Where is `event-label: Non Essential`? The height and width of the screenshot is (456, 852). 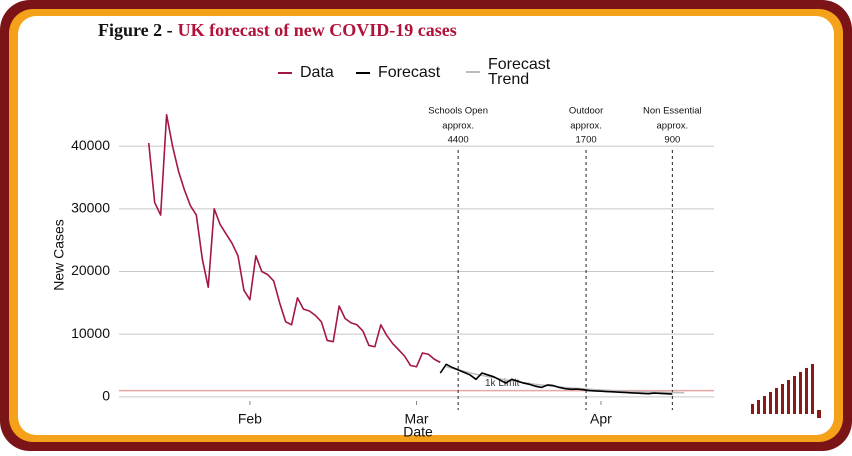
event-label: Non Essential is located at coordinates (672, 111).